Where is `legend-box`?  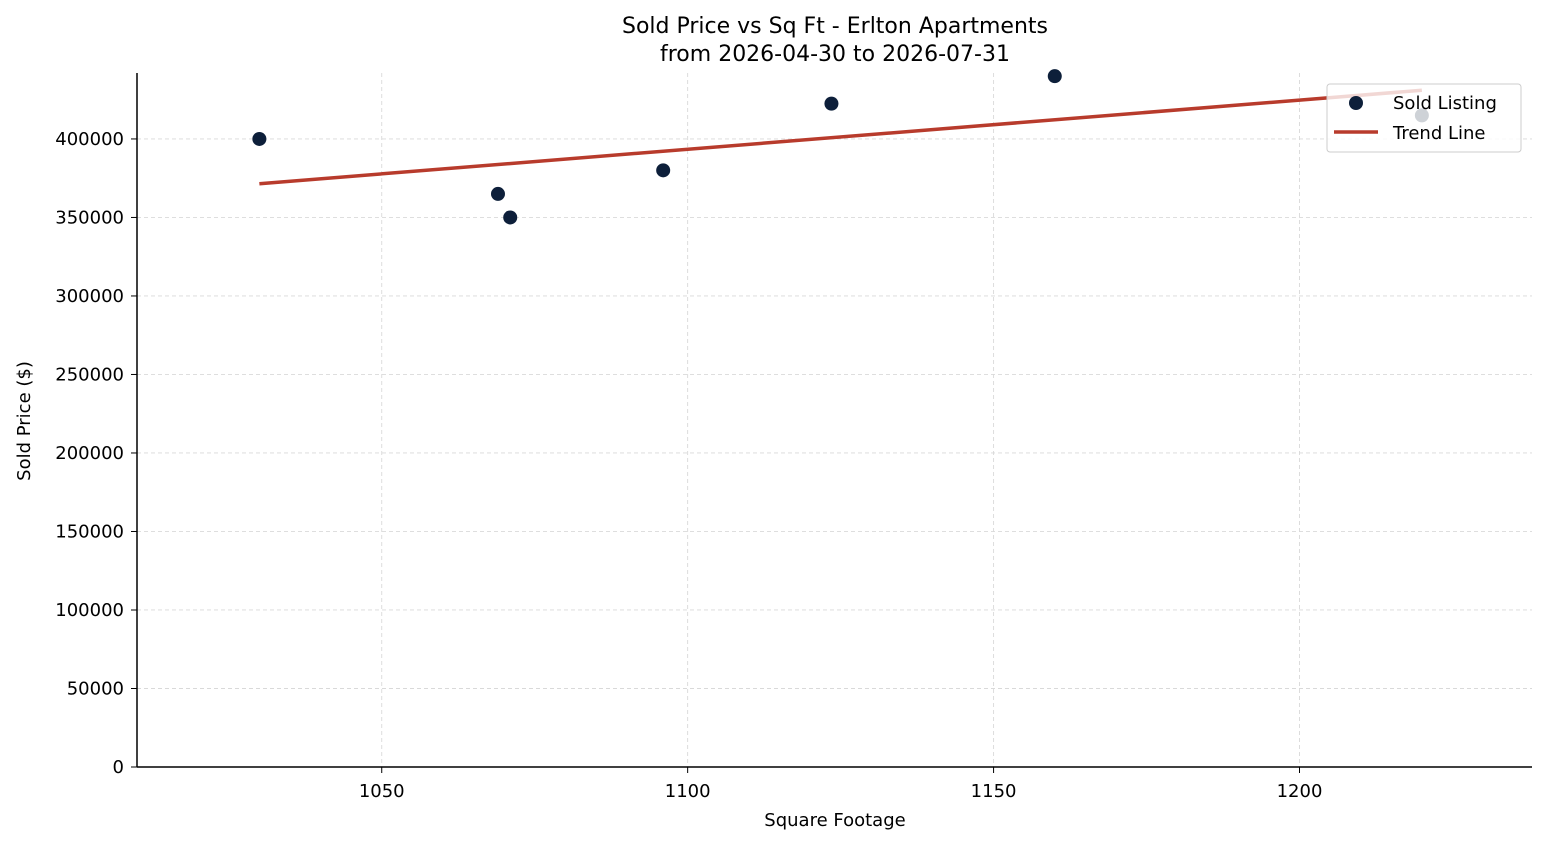 legend-box is located at coordinates (1424, 118).